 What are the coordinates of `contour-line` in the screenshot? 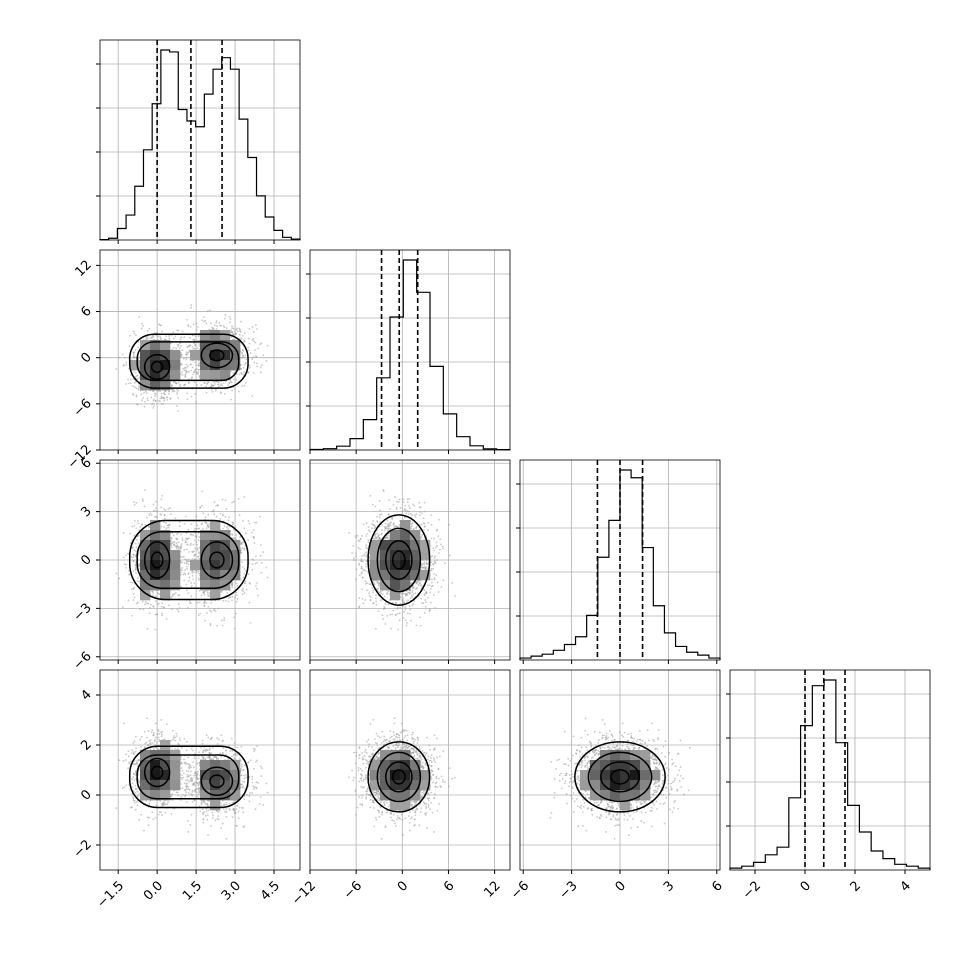 It's located at (157, 560).